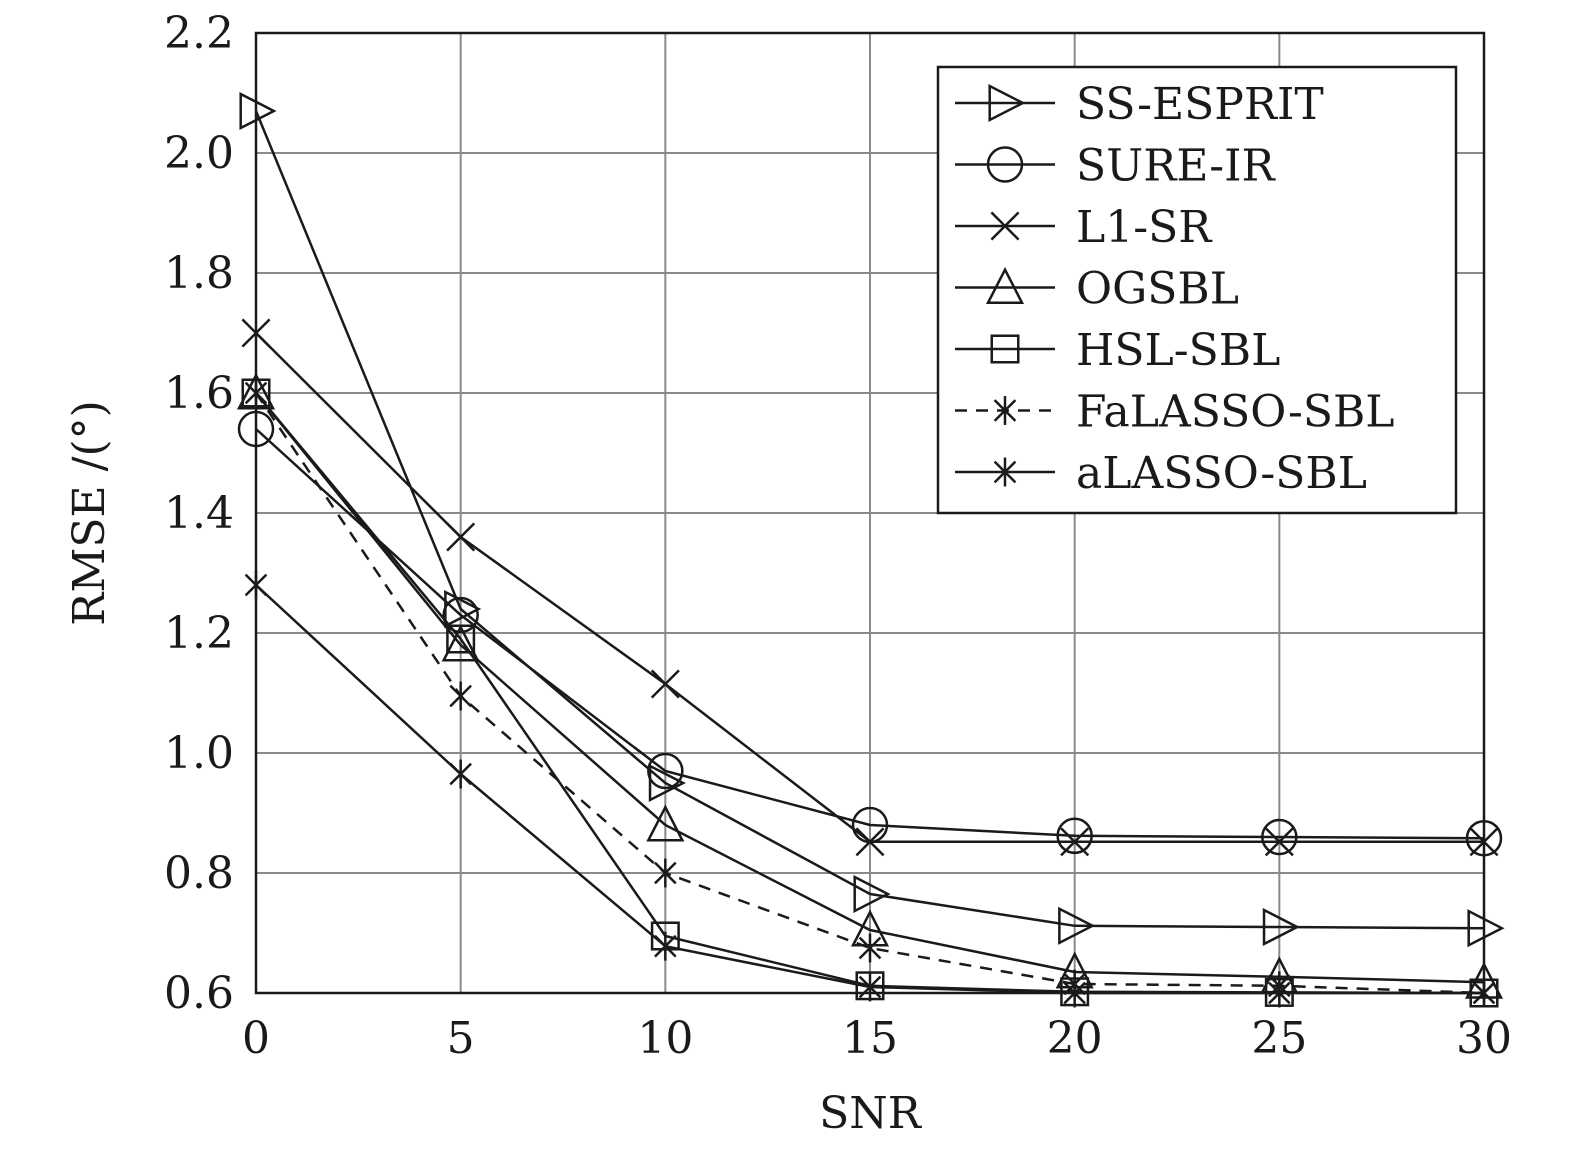 The width and height of the screenshot is (1575, 1150). What do you see at coordinates (871, 1113) in the screenshot?
I see `x-axis-label: SNR` at bounding box center [871, 1113].